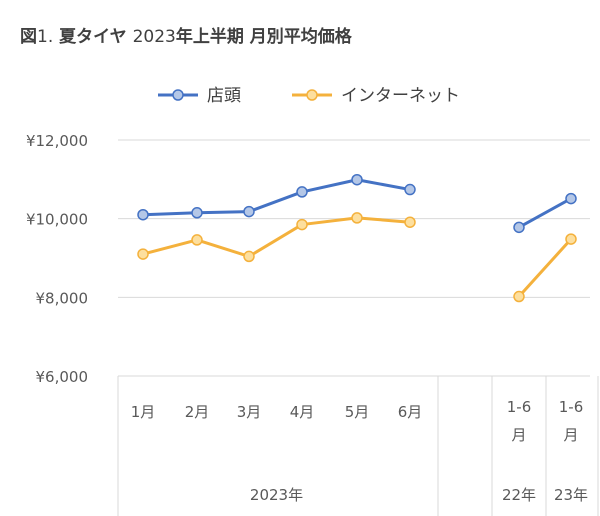  I want to click on x-tick-label: 2月, so click(197, 412).